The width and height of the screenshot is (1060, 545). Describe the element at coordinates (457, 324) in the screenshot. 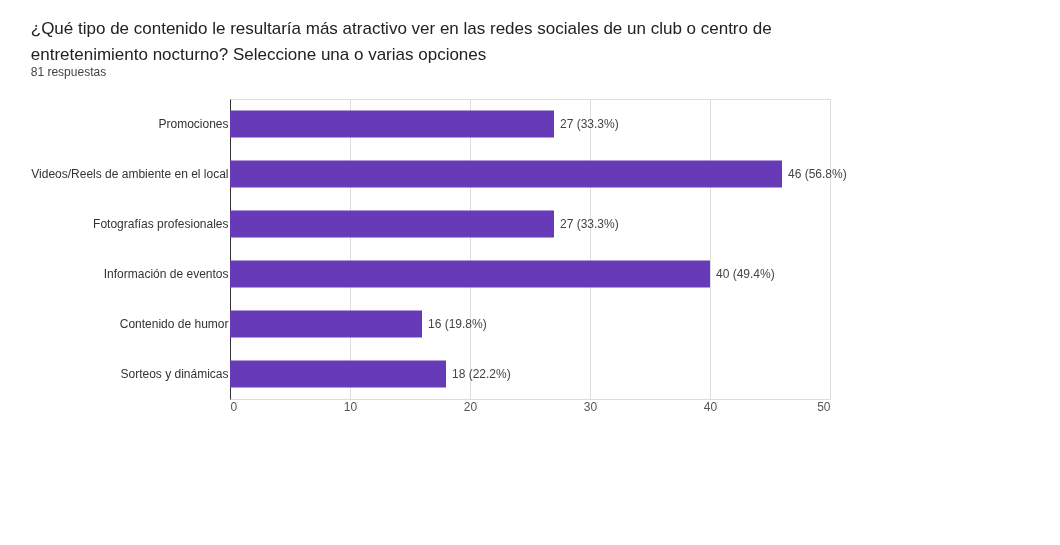

I see `data-label: 16 (19.8%)` at that location.